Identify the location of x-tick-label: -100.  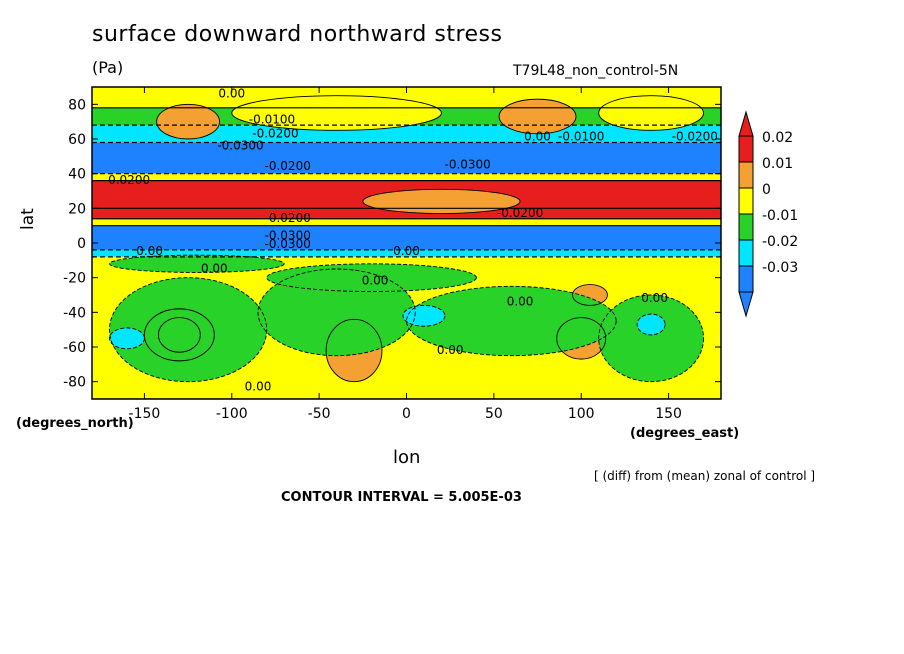
(232, 414).